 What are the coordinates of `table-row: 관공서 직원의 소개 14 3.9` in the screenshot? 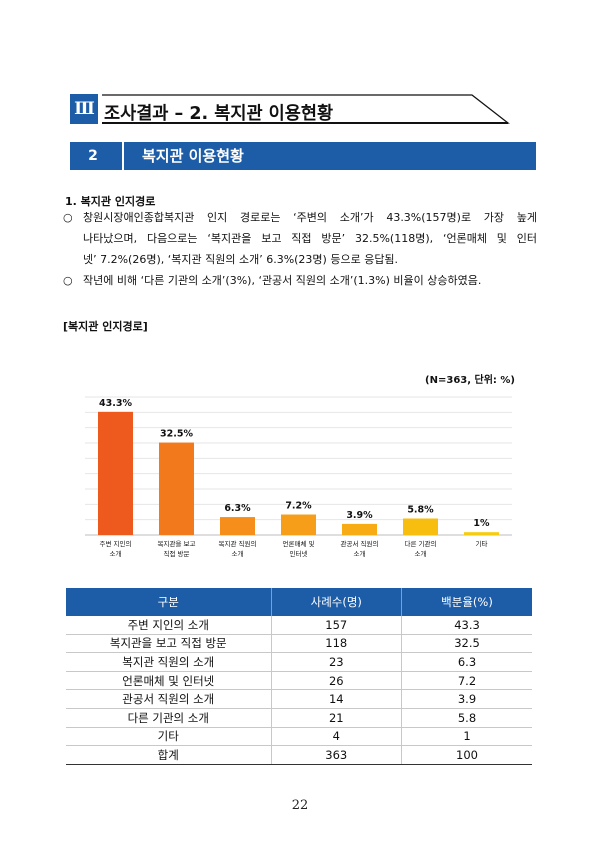 It's located at (299, 699).